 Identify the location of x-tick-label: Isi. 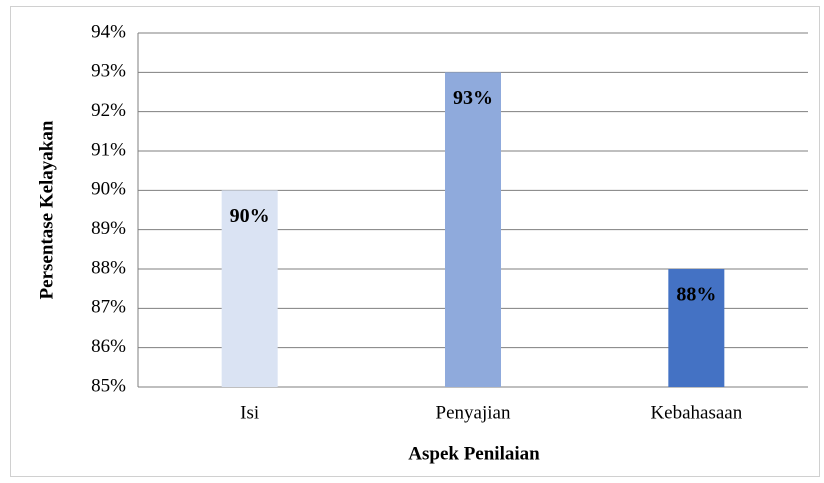
(249, 412).